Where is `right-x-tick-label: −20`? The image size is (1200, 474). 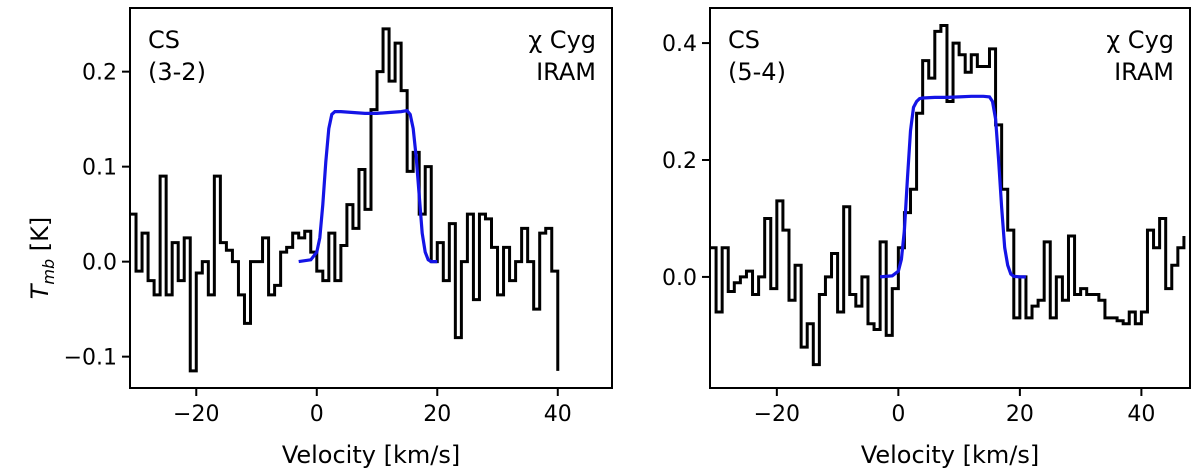
right-x-tick-label: −20 is located at coordinates (777, 414).